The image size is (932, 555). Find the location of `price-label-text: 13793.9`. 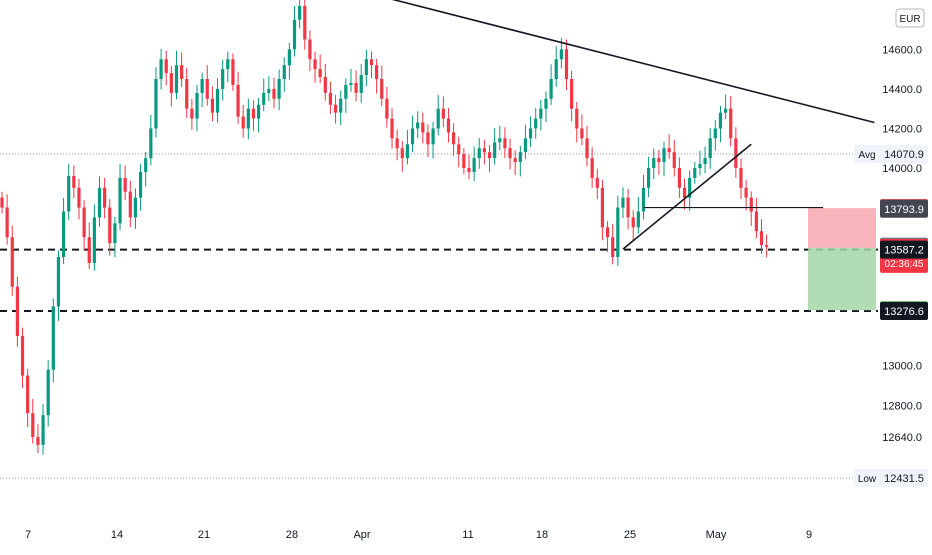

price-label-text: 13793.9 is located at coordinates (904, 210).